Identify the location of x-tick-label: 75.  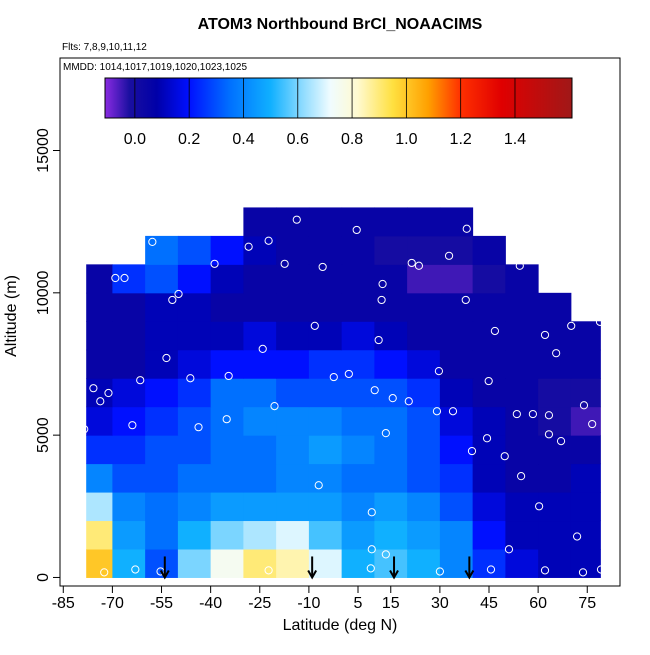
(587, 603).